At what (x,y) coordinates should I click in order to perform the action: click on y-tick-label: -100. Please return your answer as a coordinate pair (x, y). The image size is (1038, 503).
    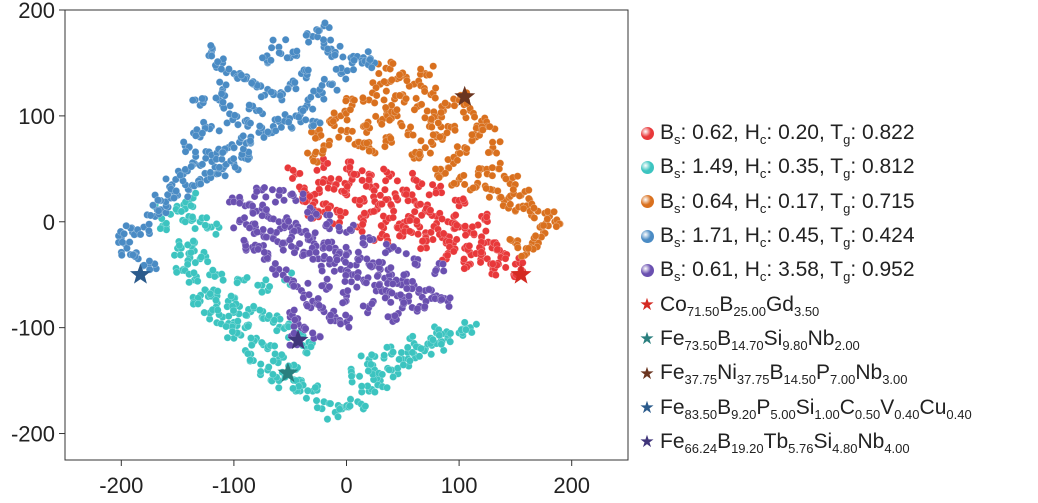
    Looking at the image, I should click on (33, 328).